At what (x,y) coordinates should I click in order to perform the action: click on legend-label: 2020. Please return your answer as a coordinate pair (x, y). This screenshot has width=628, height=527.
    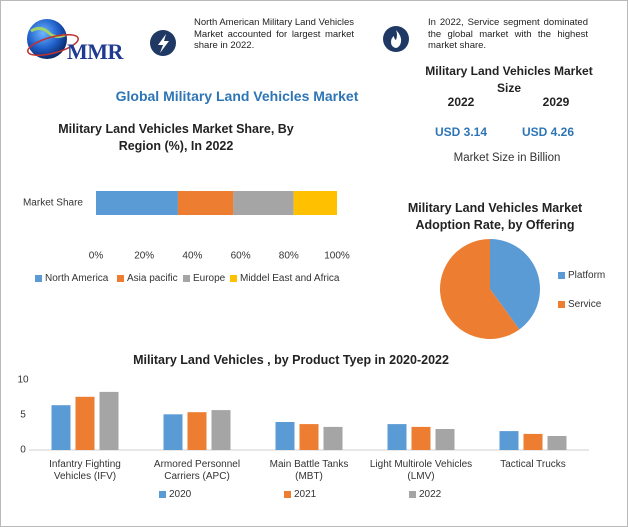
    Looking at the image, I should click on (180, 494).